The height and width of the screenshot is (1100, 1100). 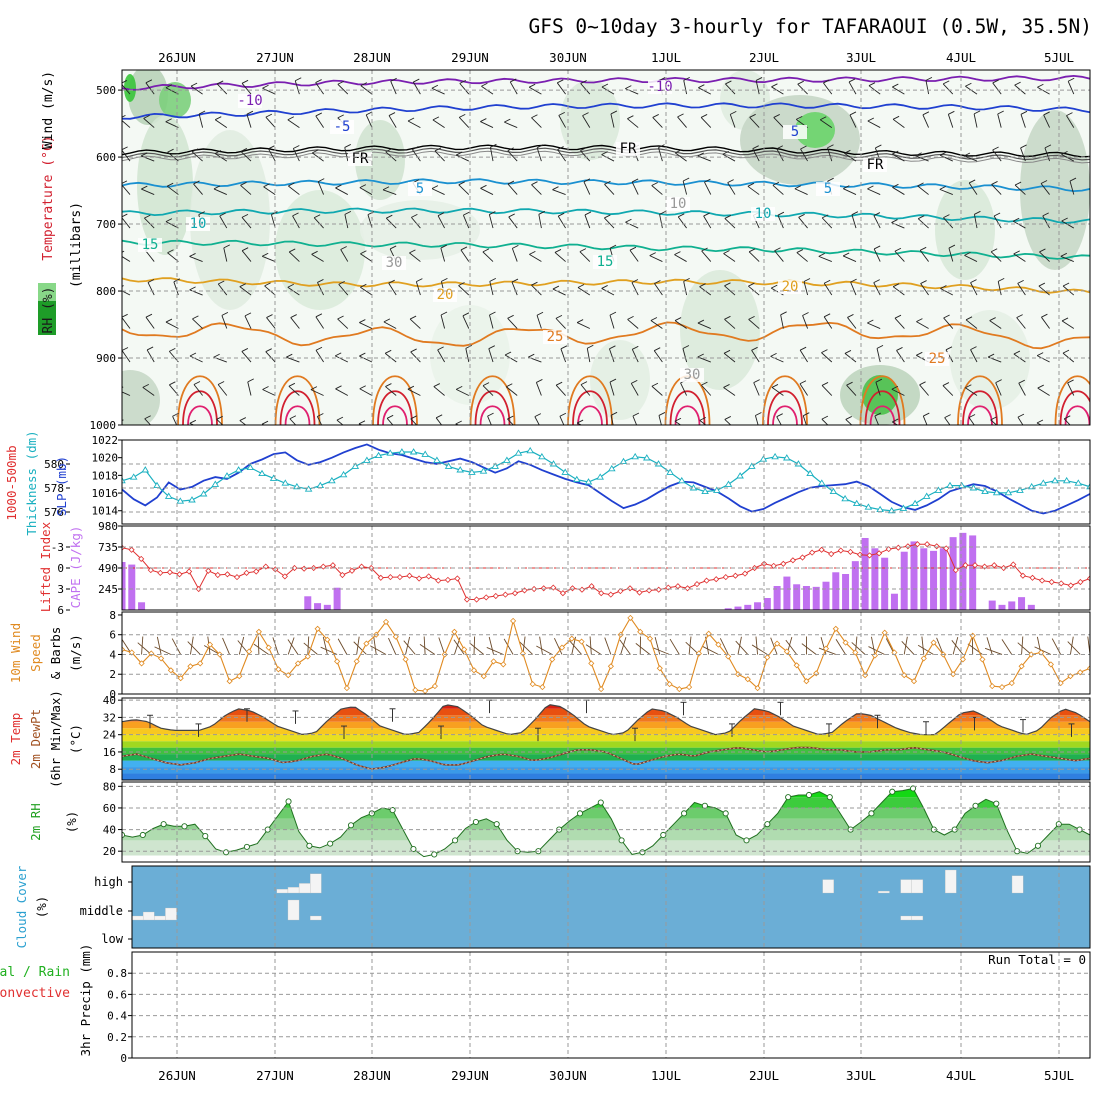 I want to click on temp-band, so click(x=606, y=712).